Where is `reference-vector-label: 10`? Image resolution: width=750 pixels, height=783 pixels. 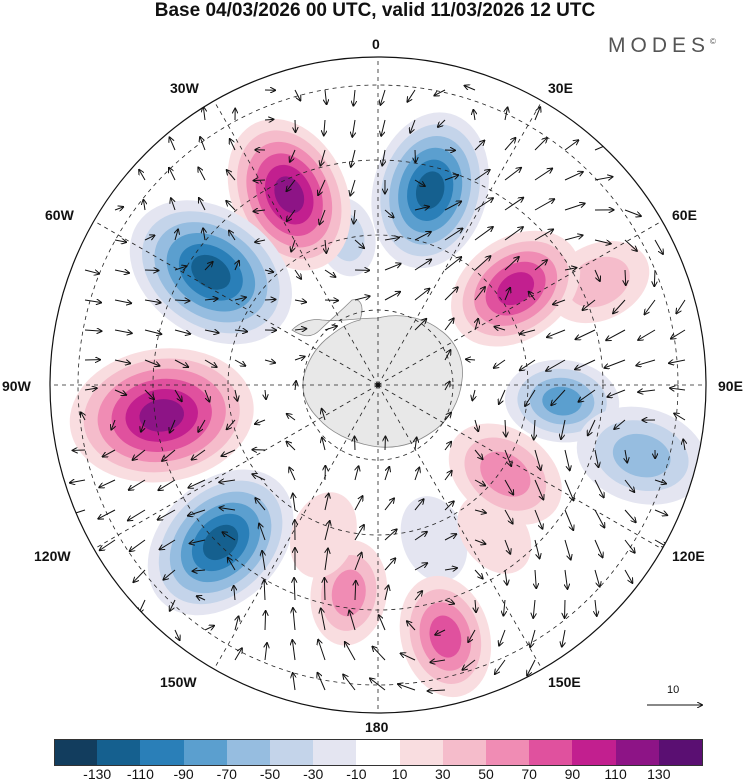 reference-vector-label: 10 is located at coordinates (673, 690).